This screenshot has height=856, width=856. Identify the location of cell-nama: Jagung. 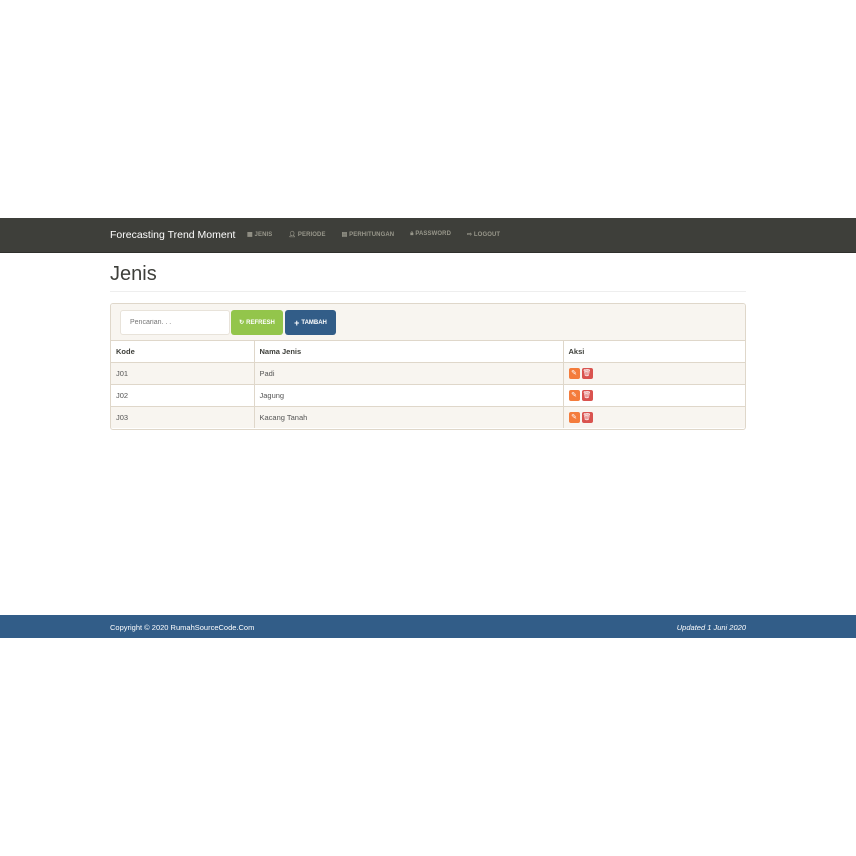
(409, 395).